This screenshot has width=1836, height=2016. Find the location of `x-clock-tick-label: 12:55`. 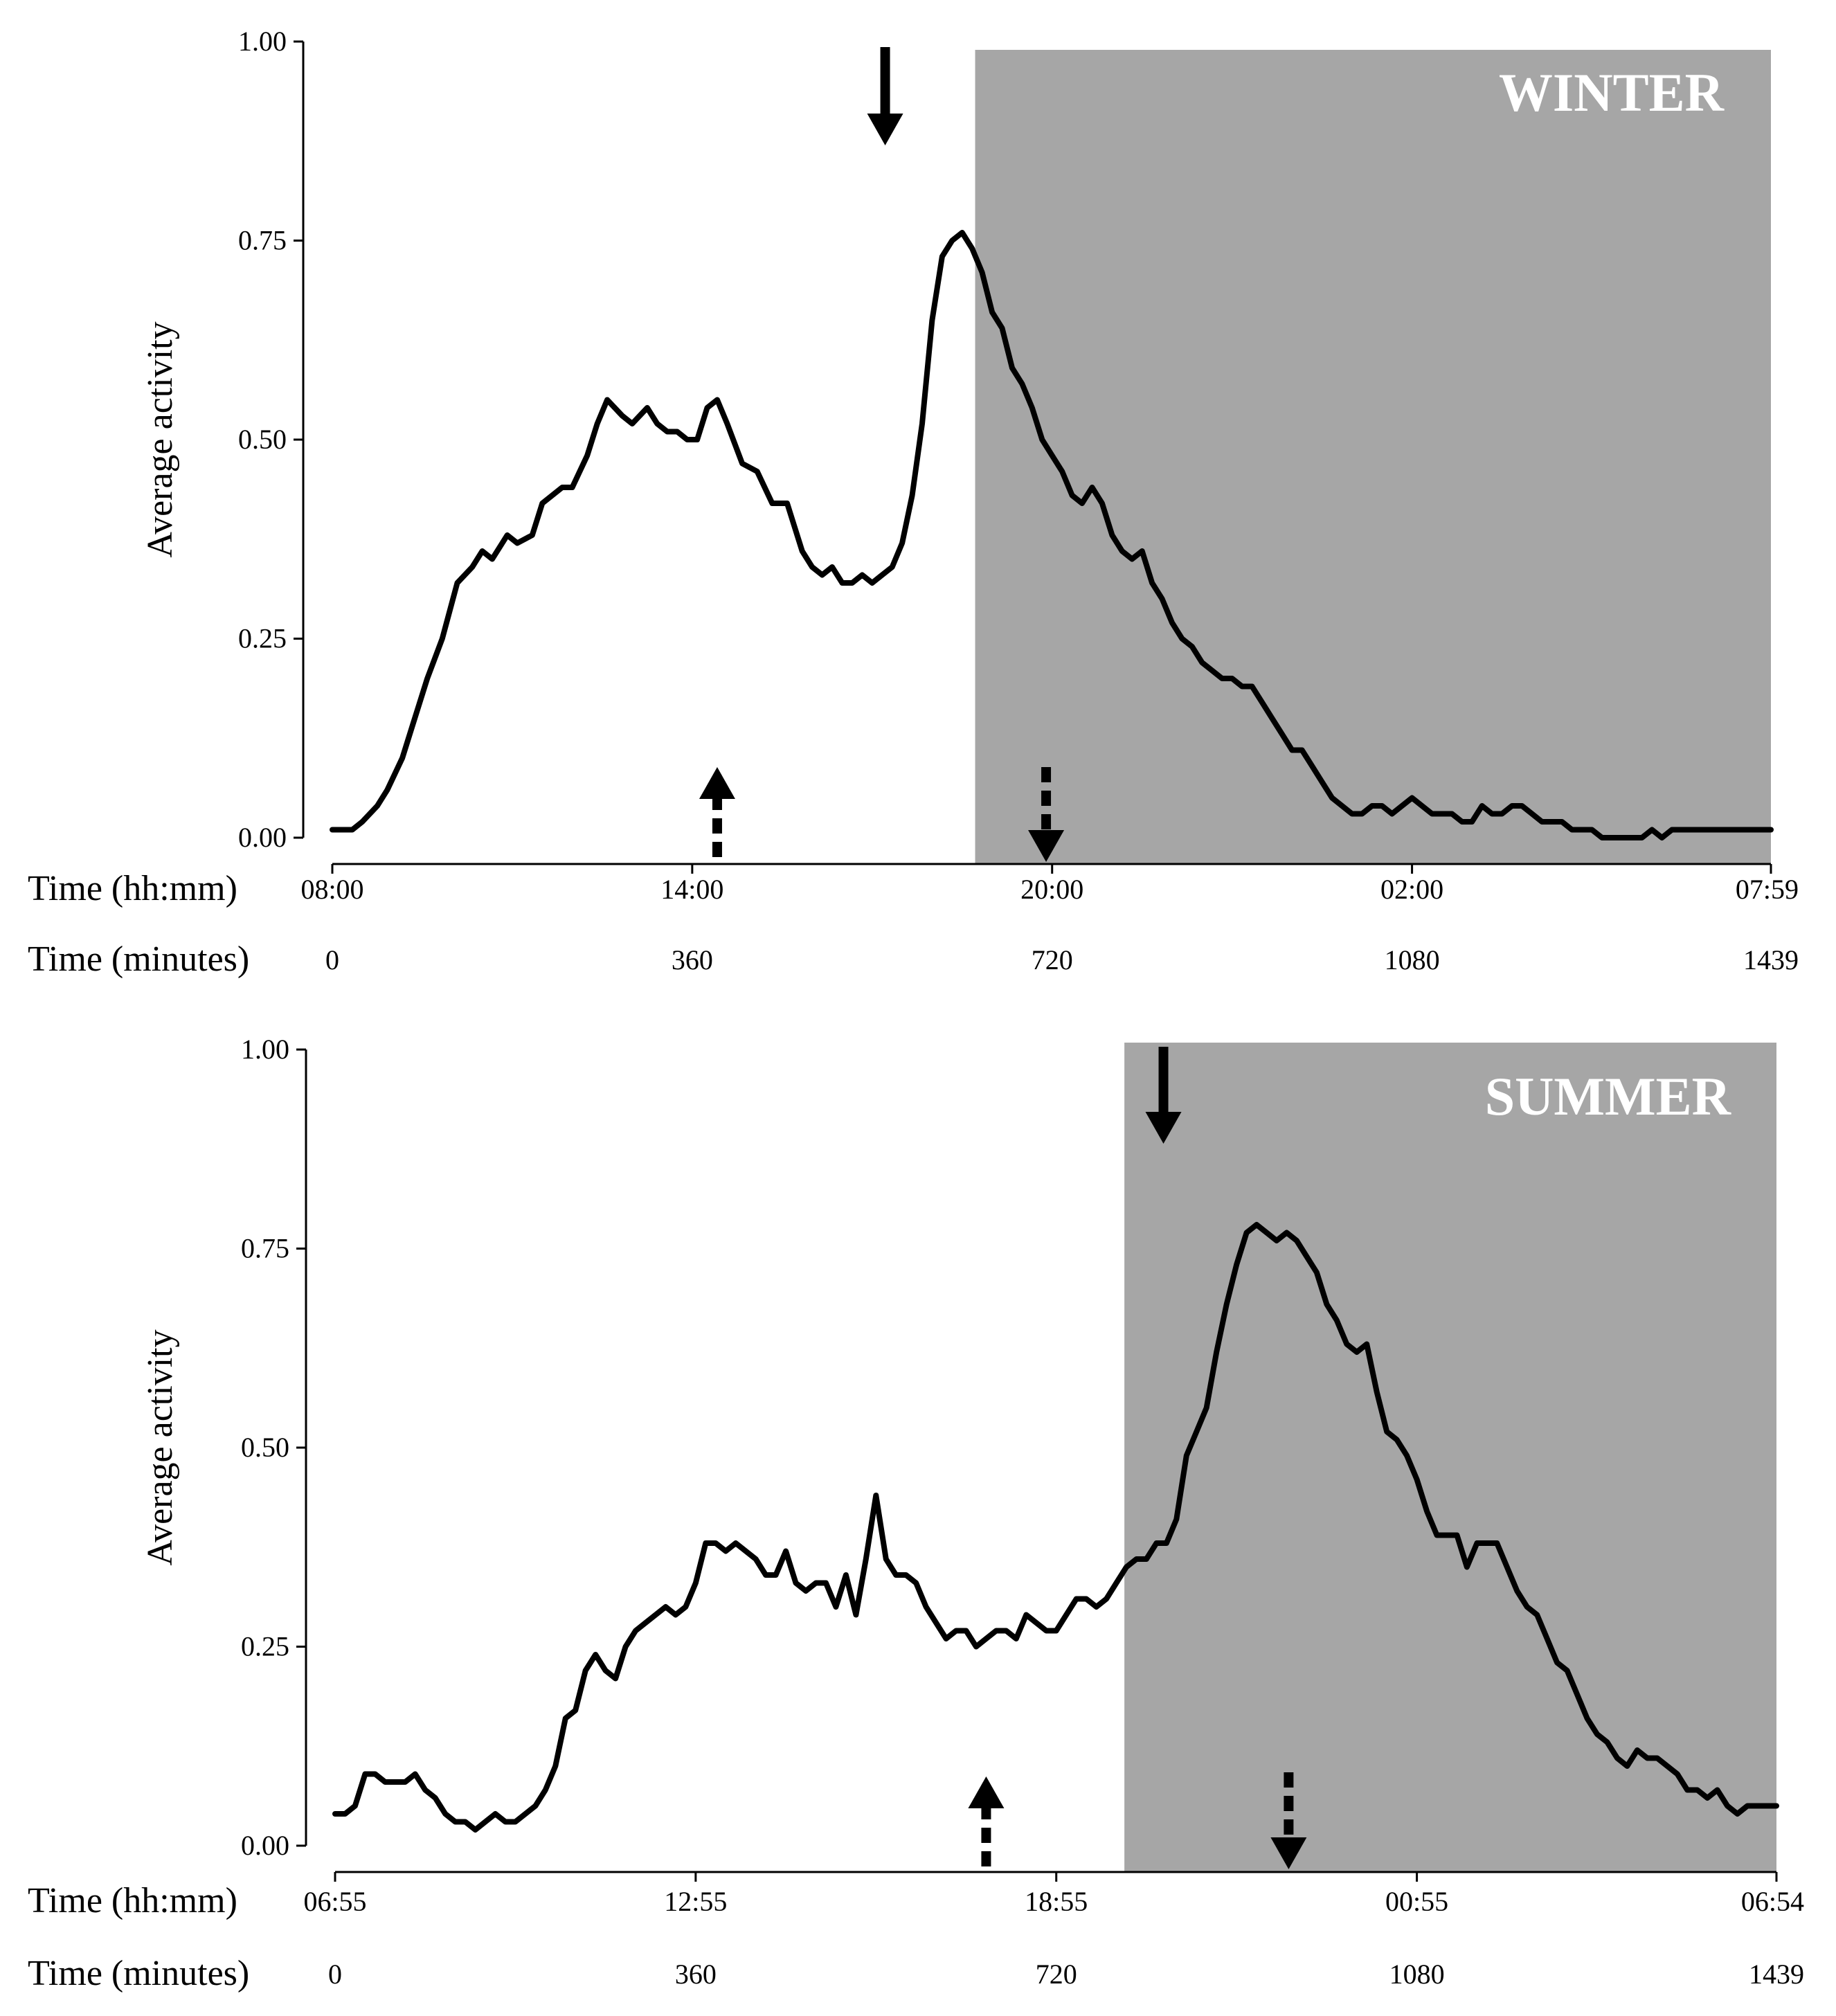

x-clock-tick-label: 12:55 is located at coordinates (695, 1901).